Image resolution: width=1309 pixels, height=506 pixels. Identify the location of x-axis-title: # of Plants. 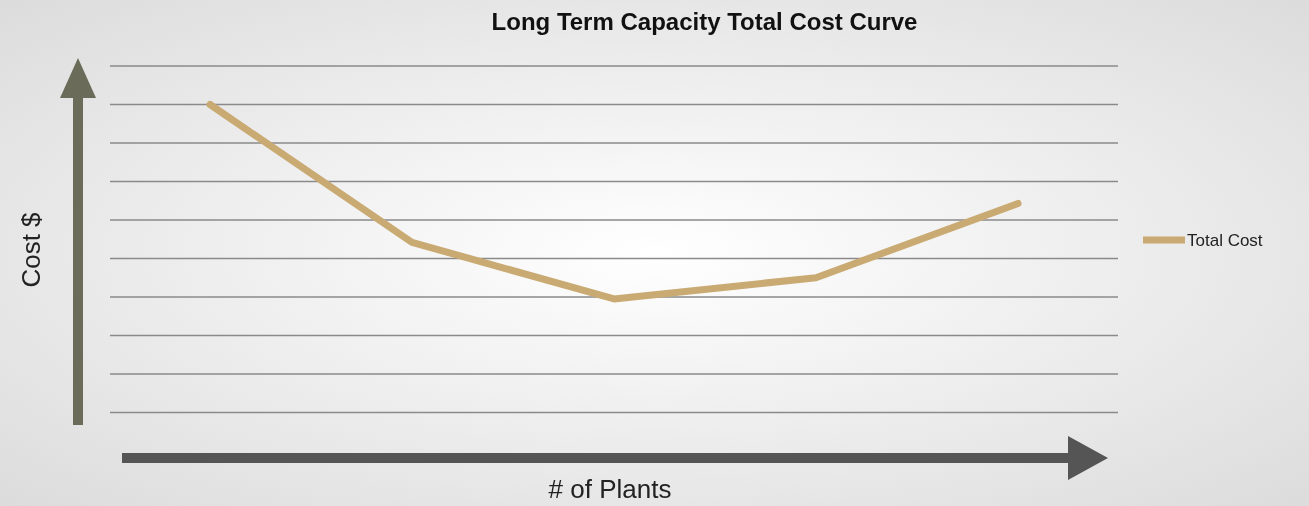
(610, 489).